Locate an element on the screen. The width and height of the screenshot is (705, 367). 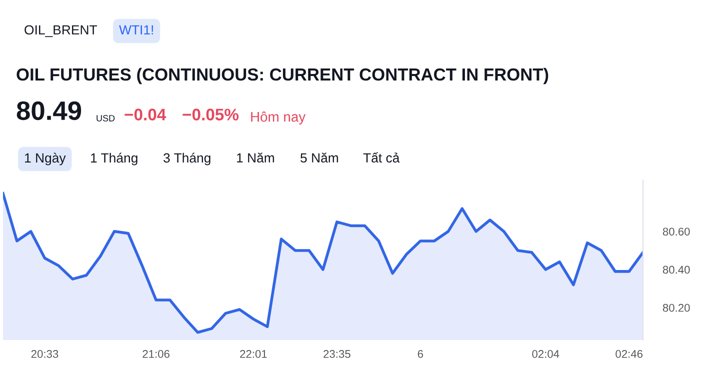
text: Tất cả is located at coordinates (381, 157).